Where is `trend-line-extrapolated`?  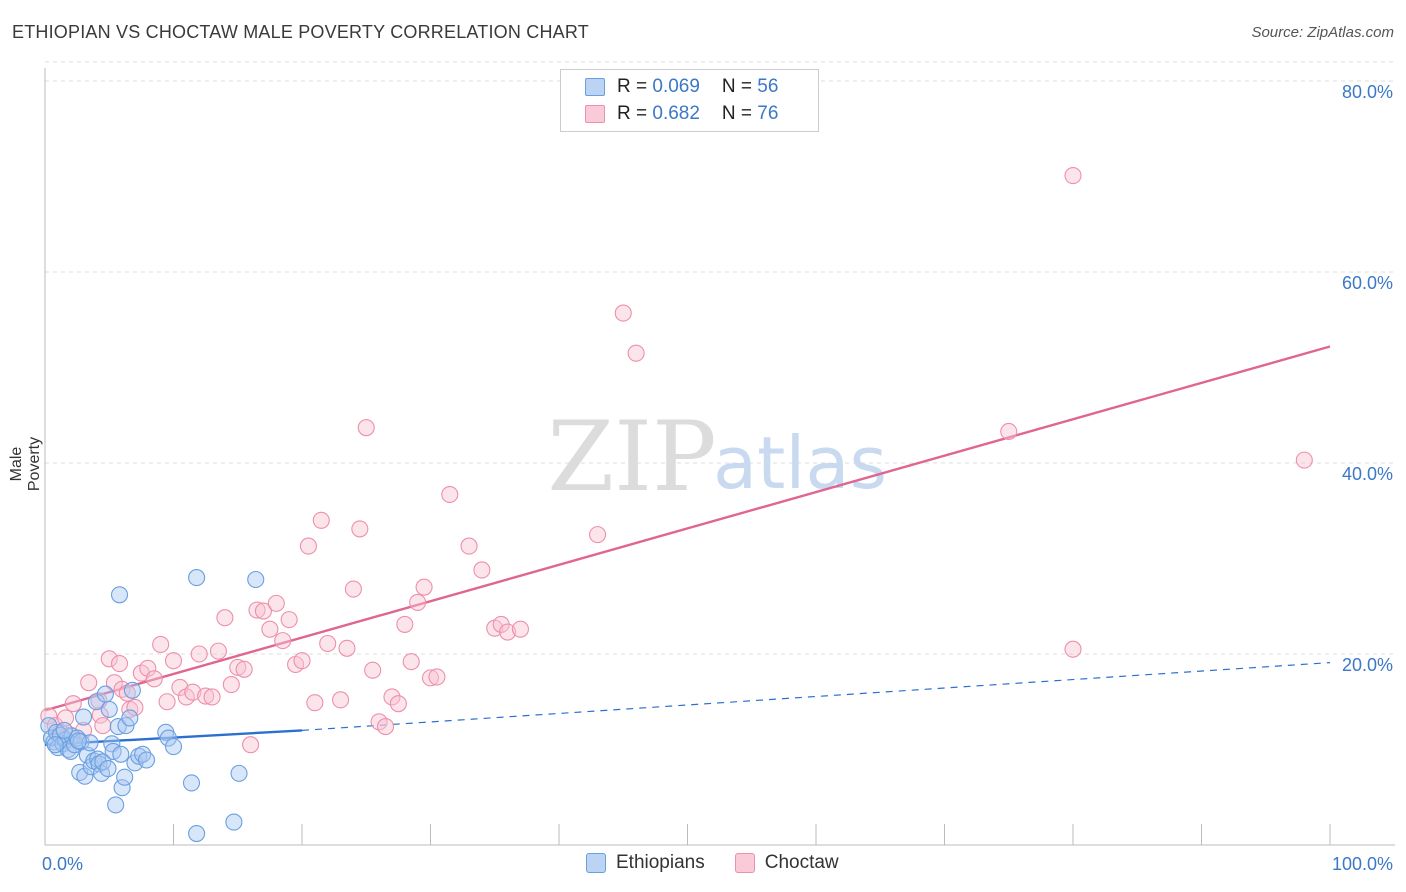
trend-line-extrapolated is located at coordinates (816, 696).